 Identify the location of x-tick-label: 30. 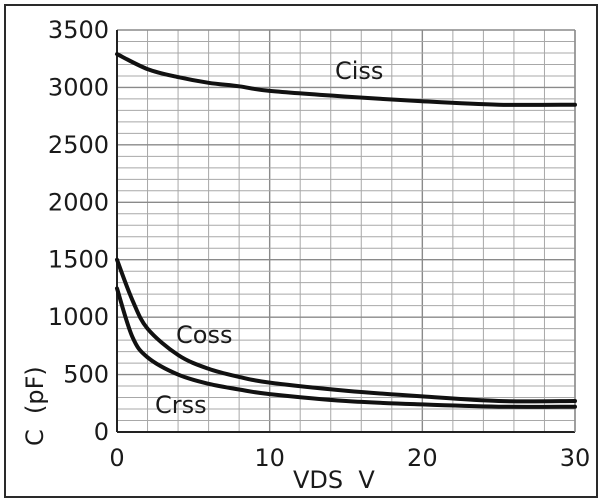
(575, 458).